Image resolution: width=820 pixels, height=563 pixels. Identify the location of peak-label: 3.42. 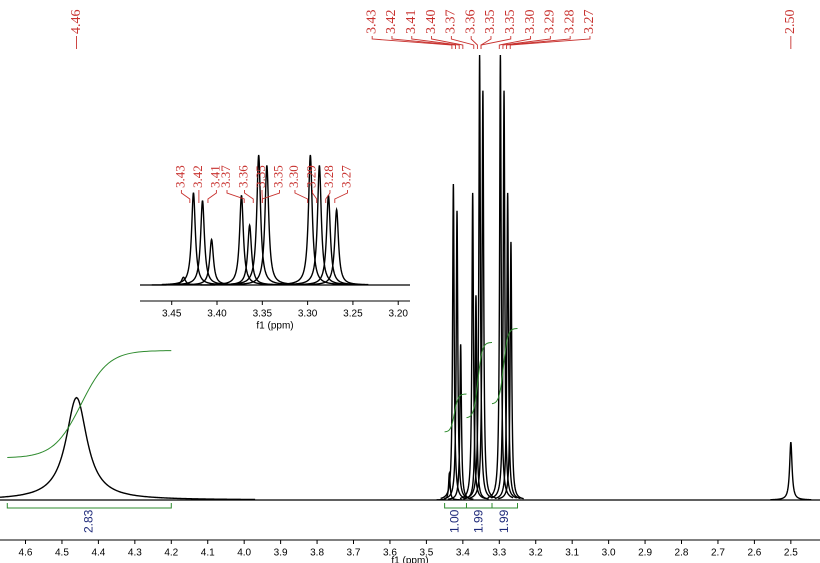
(391, 22).